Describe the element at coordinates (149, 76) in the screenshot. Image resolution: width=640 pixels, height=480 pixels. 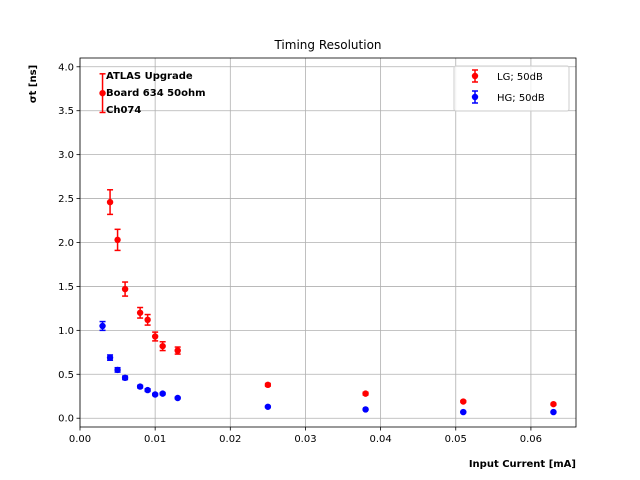
I see `annotation-line: ATLAS Upgrade` at that location.